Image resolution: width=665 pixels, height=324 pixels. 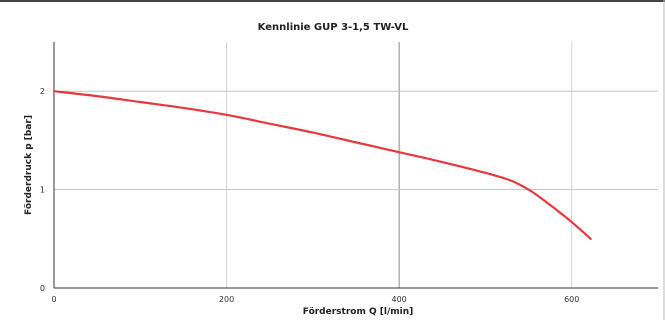 What do you see at coordinates (42, 91) in the screenshot?
I see `y-tick-label: 2` at bounding box center [42, 91].